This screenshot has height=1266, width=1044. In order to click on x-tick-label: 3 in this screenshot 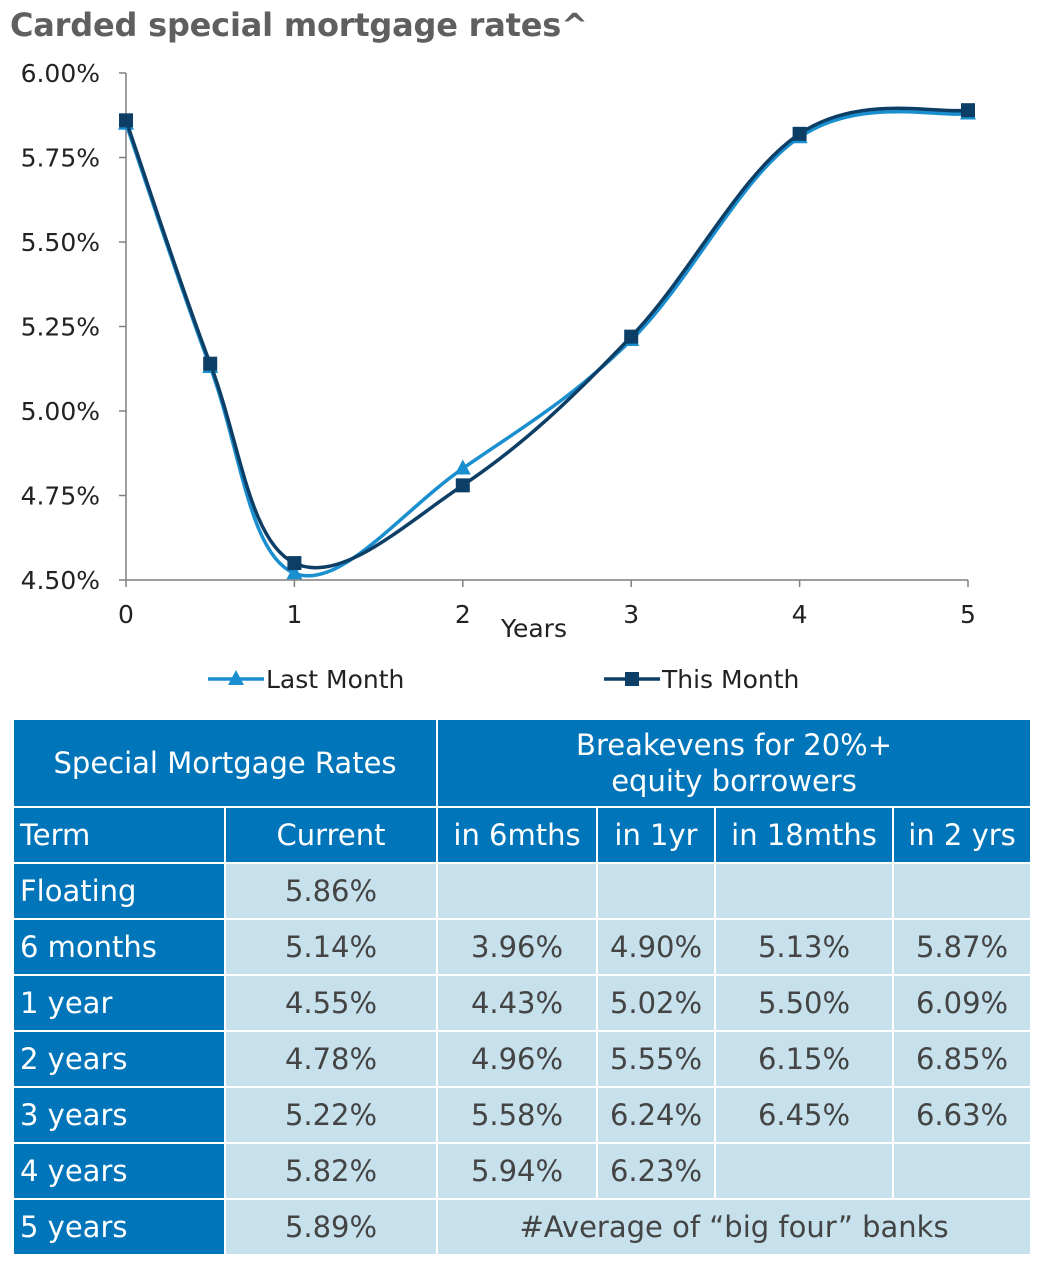, I will do `click(631, 614)`.